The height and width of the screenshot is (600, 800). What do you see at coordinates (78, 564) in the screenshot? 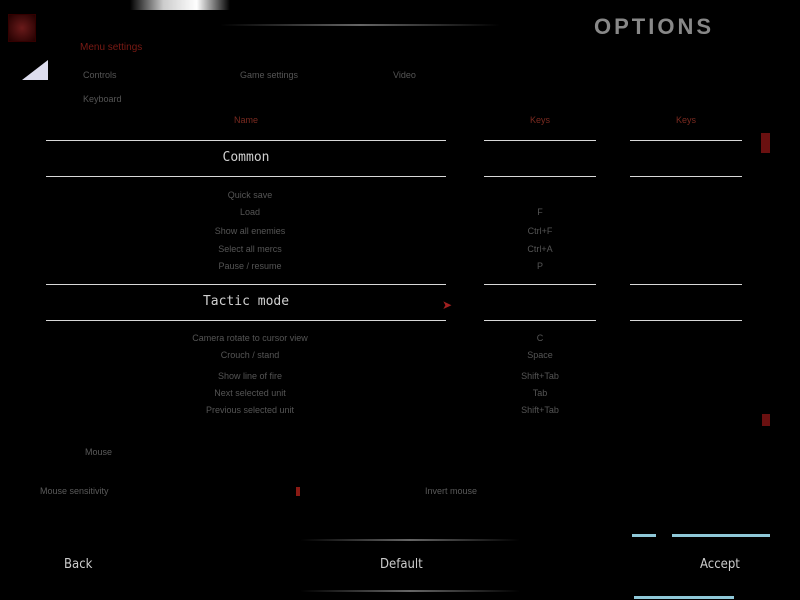
I see `back-button: Back` at bounding box center [78, 564].